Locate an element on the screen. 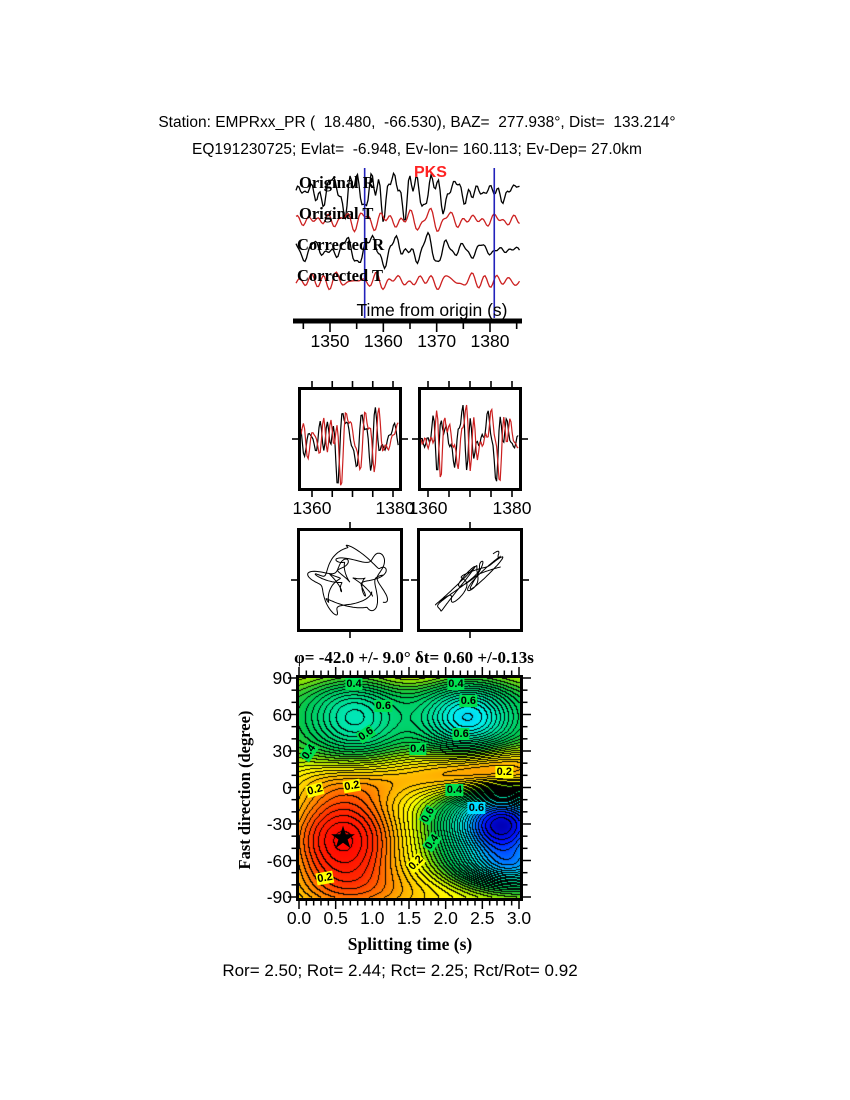  time-tick-label: 1370 is located at coordinates (437, 341).